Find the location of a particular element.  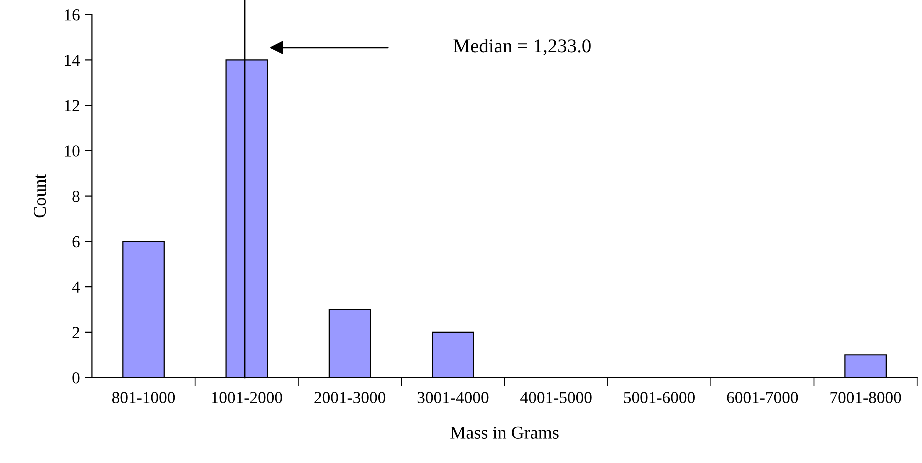

y-tick-label: 2 is located at coordinates (76, 332).